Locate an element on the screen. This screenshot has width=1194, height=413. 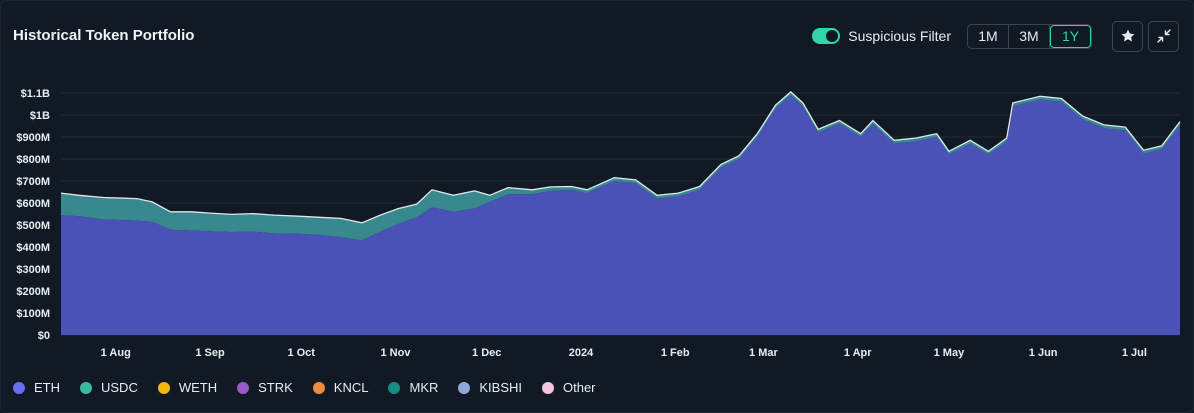
legend-item: STRK is located at coordinates (265, 387).